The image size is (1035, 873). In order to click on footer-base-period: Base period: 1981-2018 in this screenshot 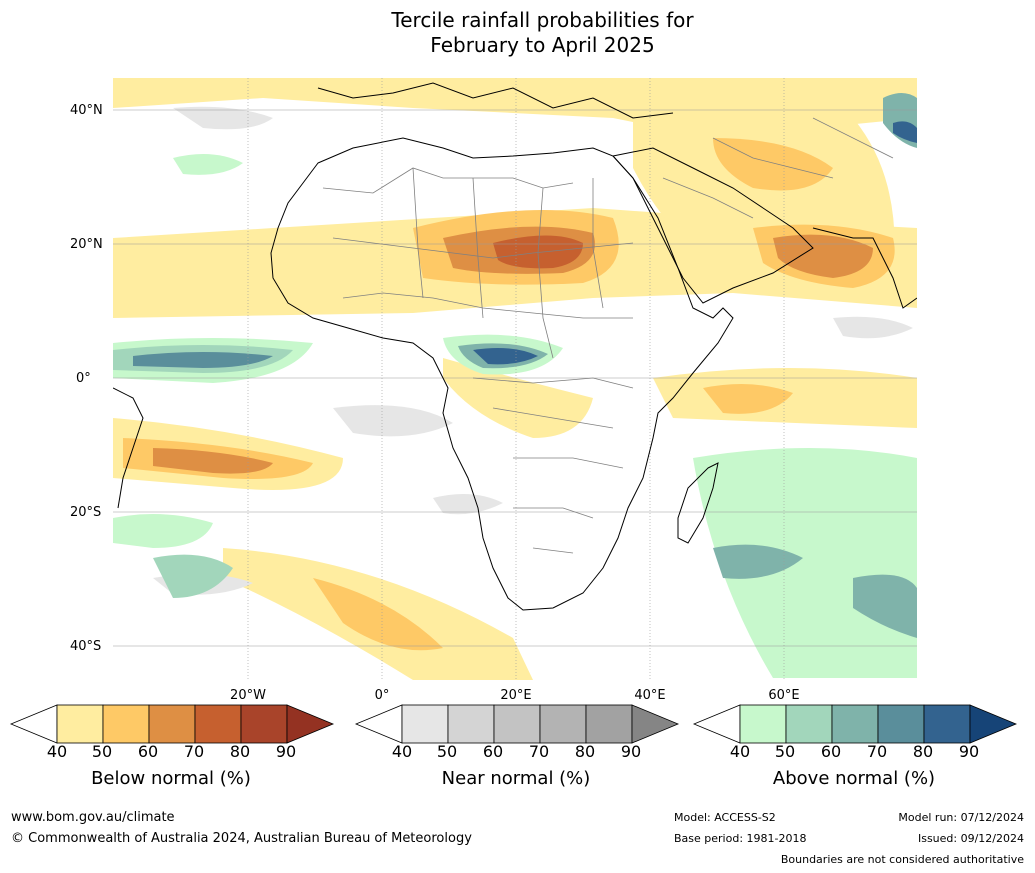, I will do `click(740, 838)`.